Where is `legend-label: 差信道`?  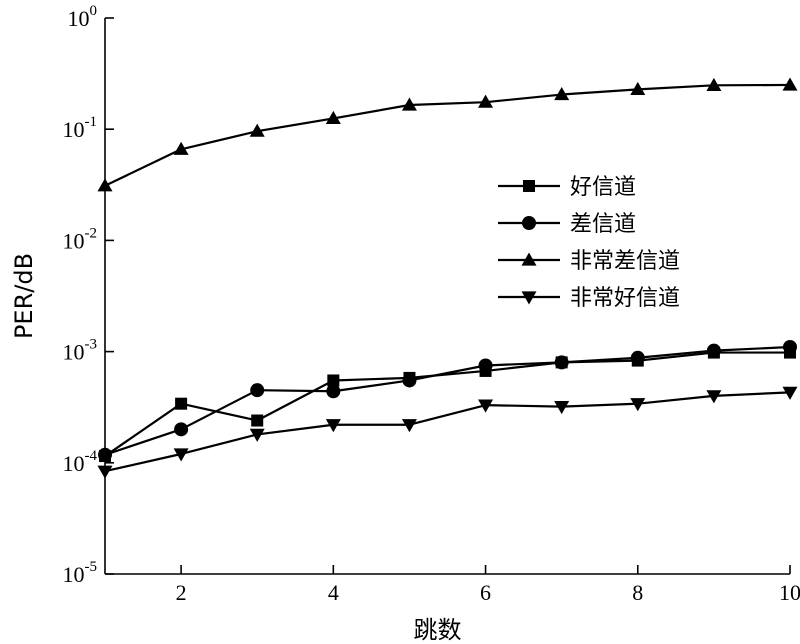
legend-label: 差信道 is located at coordinates (603, 224).